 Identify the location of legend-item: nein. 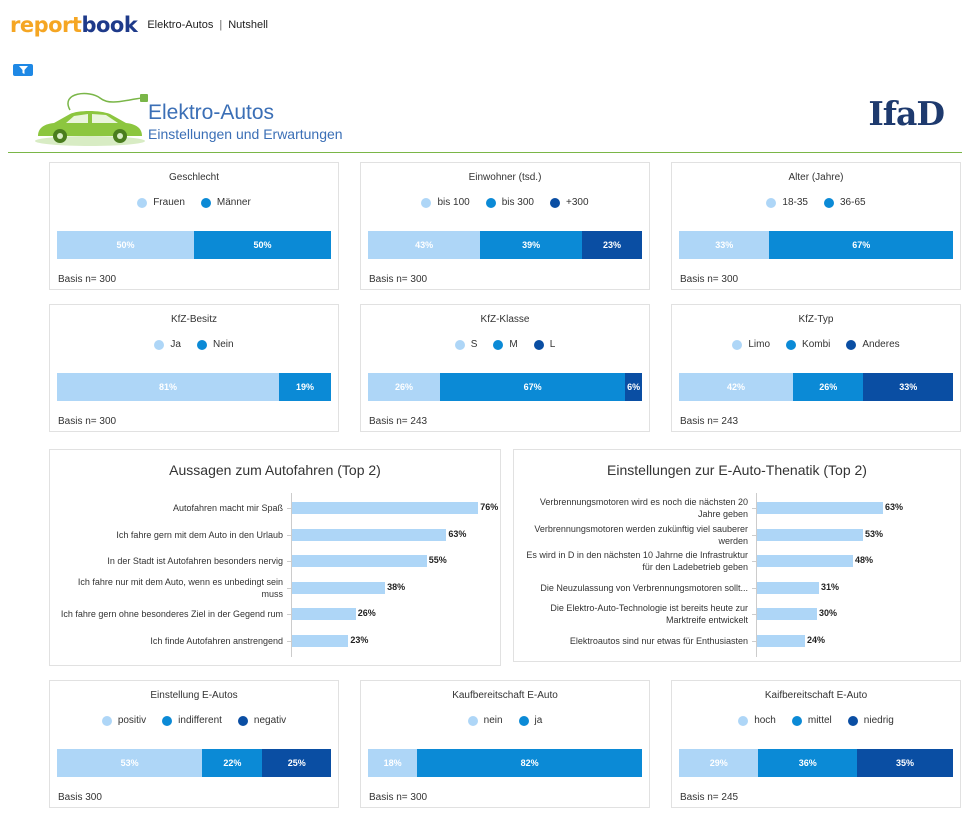
(485, 720).